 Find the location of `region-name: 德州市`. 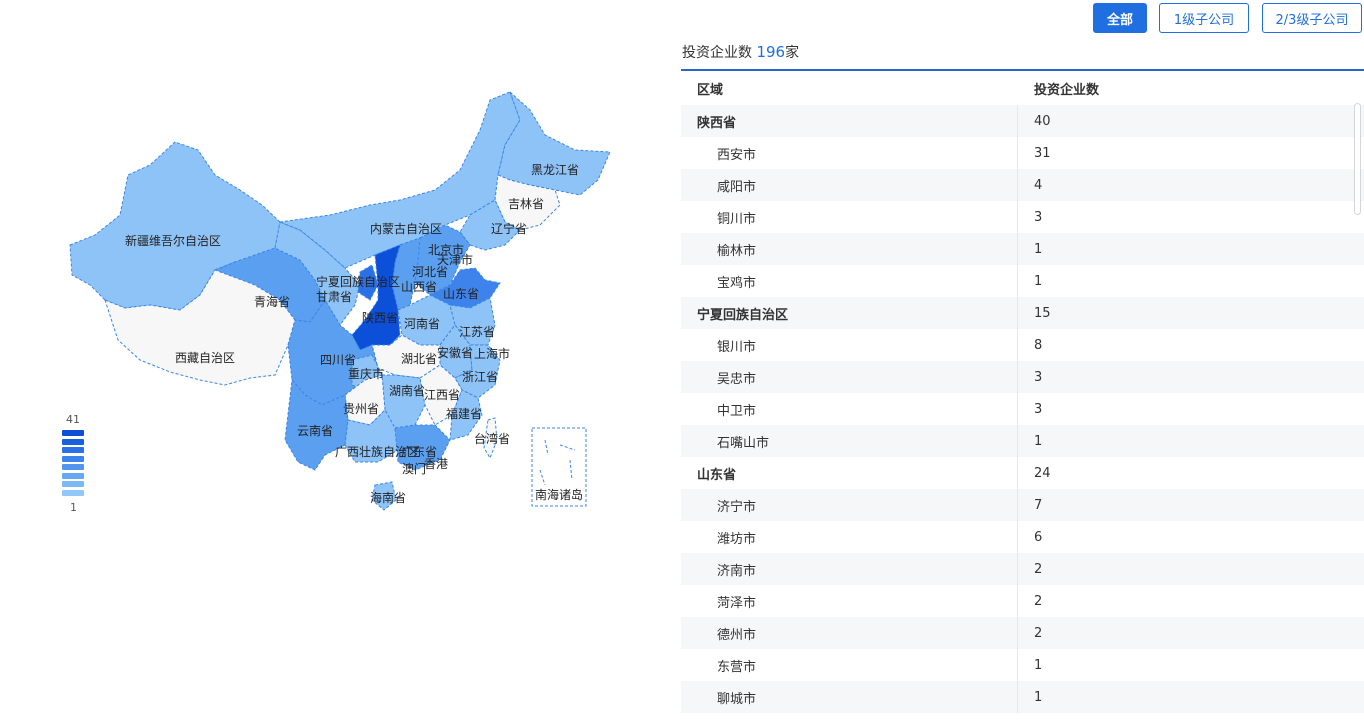

region-name: 德州市 is located at coordinates (849, 633).